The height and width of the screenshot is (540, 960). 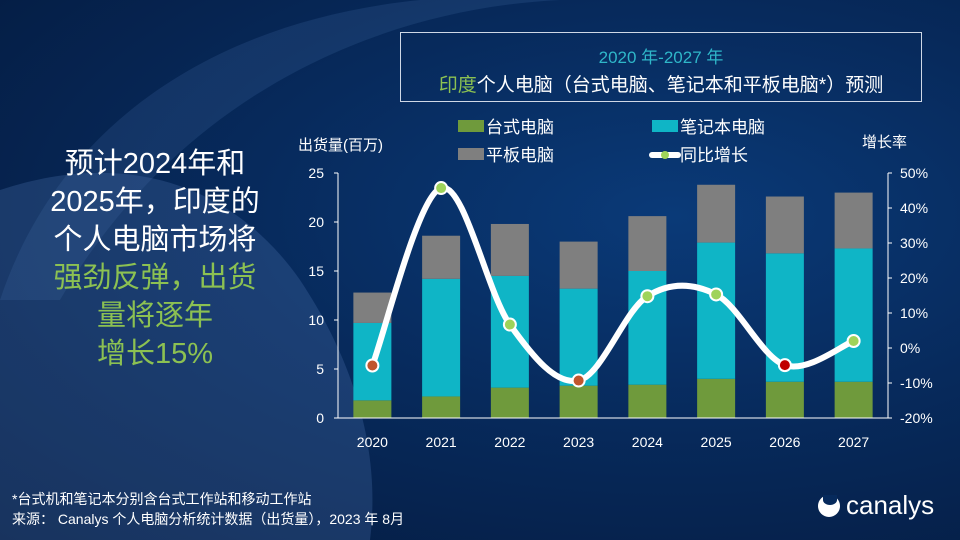 What do you see at coordinates (916, 418) in the screenshot?
I see `right-tick-label: -20%` at bounding box center [916, 418].